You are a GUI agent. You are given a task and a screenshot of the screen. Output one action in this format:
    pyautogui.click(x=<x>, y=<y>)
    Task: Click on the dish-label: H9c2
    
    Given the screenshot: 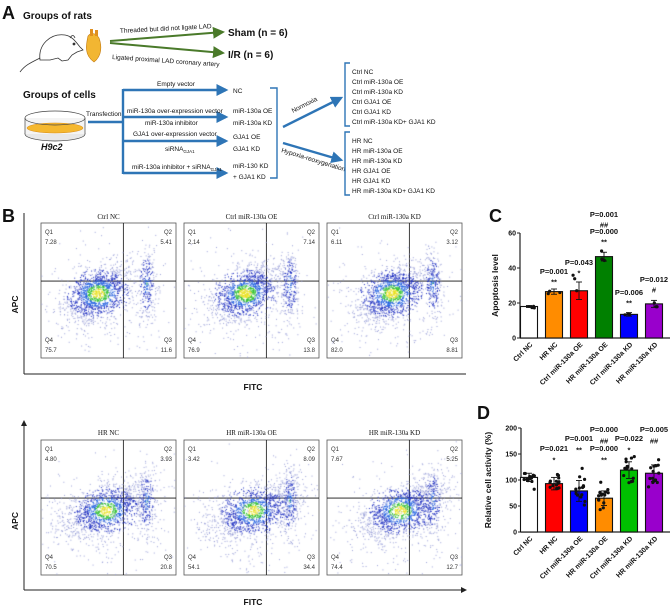 What is the action you would take?
    pyautogui.click(x=52, y=147)
    